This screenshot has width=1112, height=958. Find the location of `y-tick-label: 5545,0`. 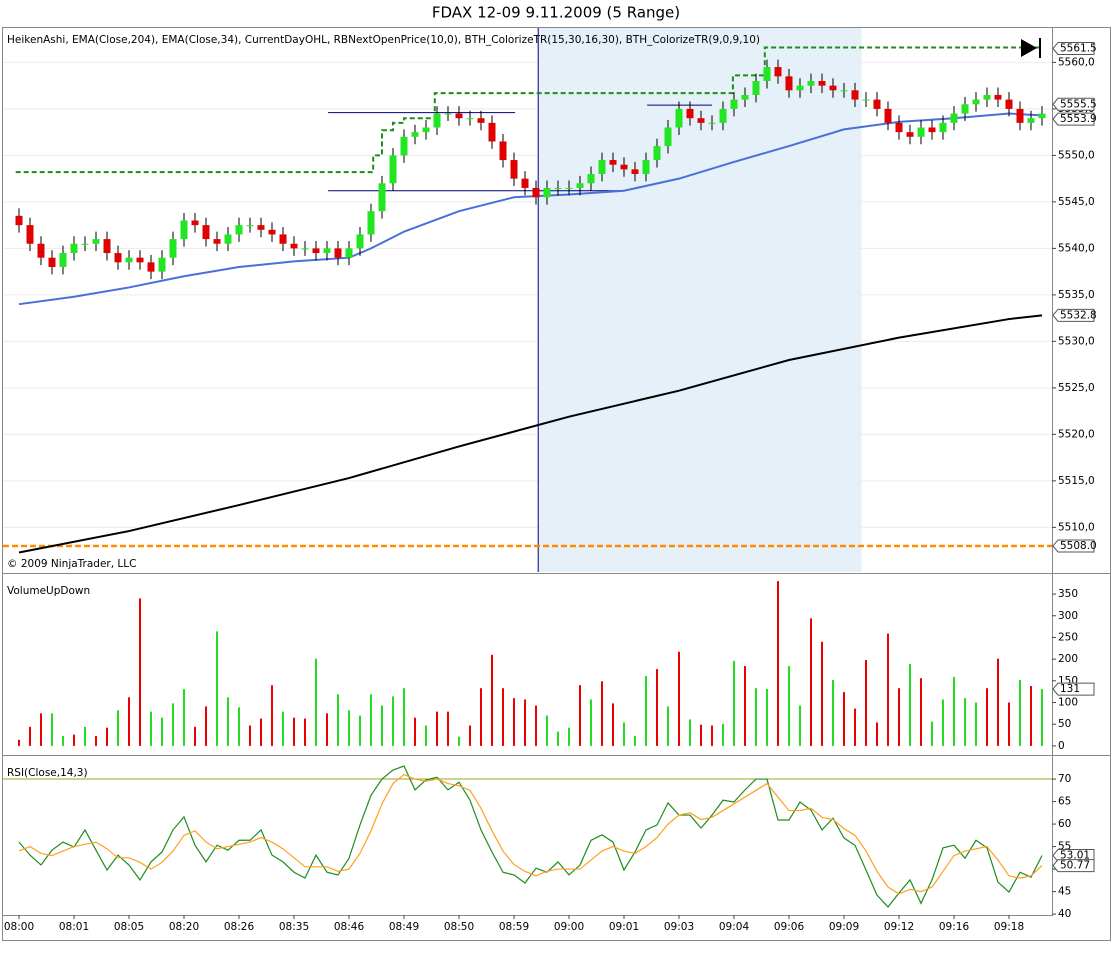

y-tick-label: 5545,0 is located at coordinates (1076, 202).